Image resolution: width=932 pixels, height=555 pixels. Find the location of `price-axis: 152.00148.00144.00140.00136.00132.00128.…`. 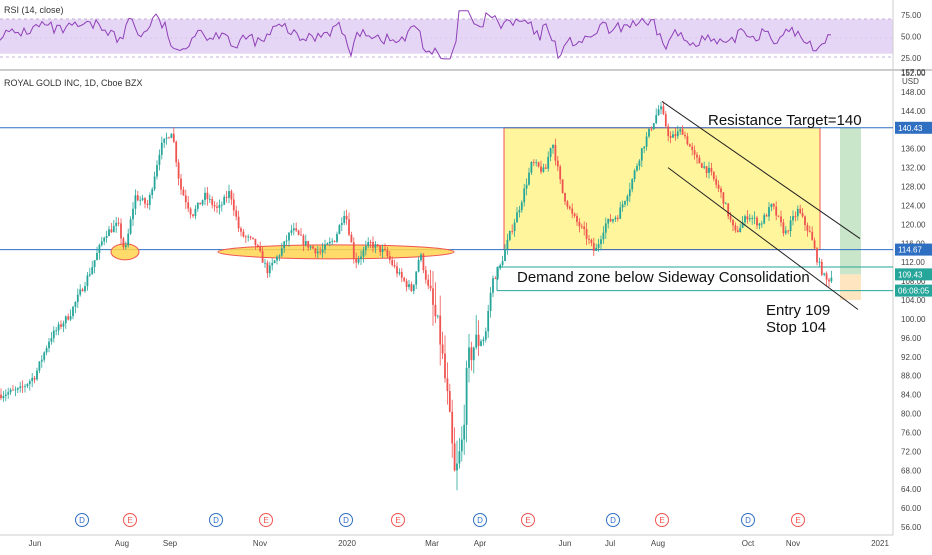

price-axis: 152.00148.00144.00140.00136.00132.00128.… is located at coordinates (909, 301).